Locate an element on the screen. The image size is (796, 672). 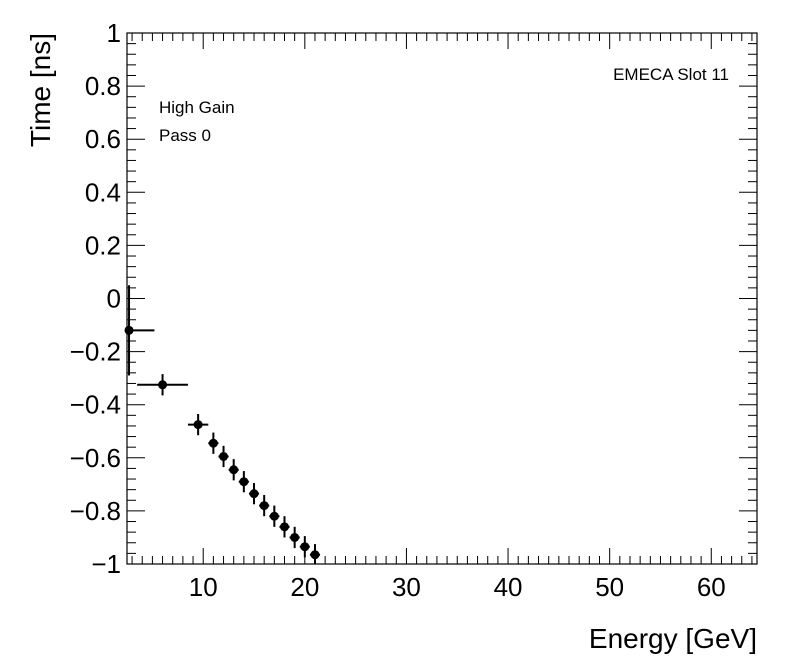
y-tick-label: 0.2 is located at coordinates (103, 245).